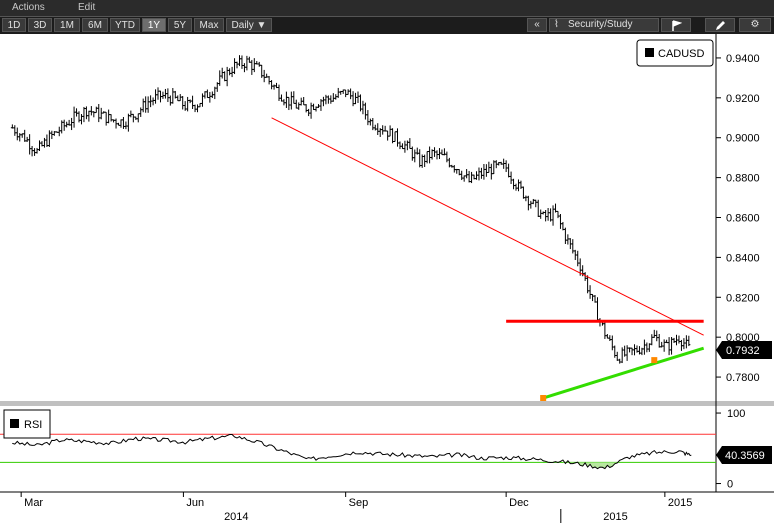  I want to click on price-tick-label: 0.8400, so click(743, 258).